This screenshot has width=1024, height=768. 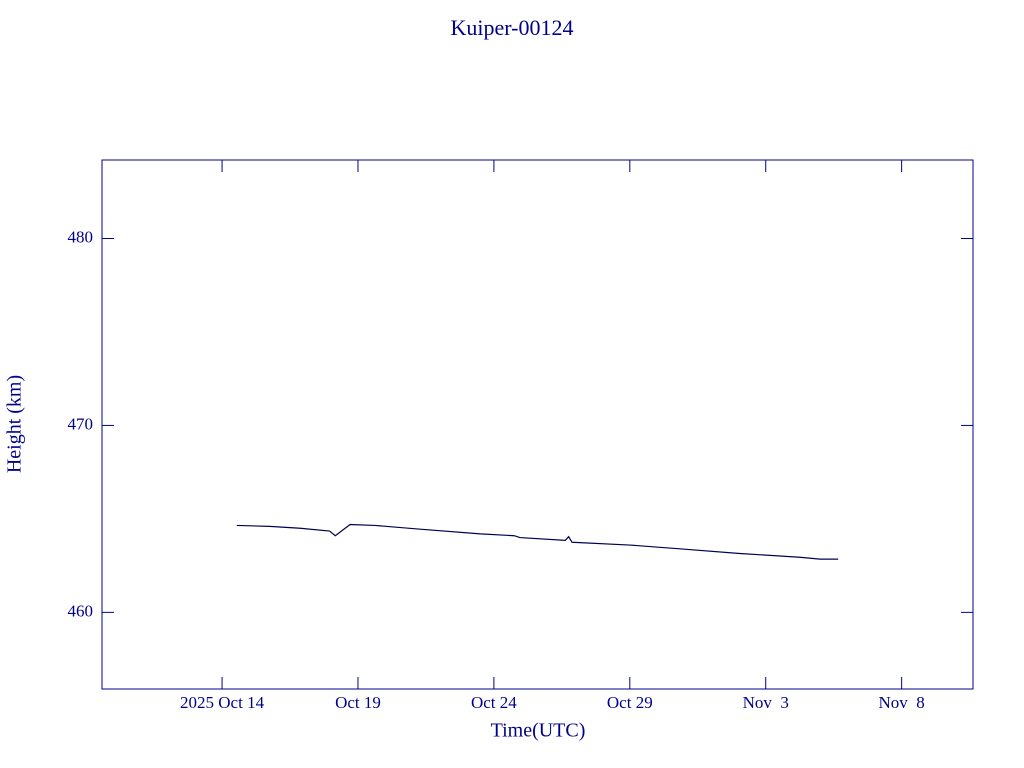 What do you see at coordinates (512, 27) in the screenshot?
I see `chart-title: Kuiper-00124` at bounding box center [512, 27].